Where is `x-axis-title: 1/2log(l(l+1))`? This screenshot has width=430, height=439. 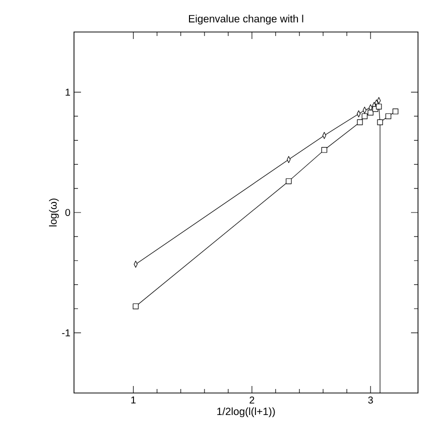 x-axis-title: 1/2log(l(l+1)) is located at coordinates (246, 412).